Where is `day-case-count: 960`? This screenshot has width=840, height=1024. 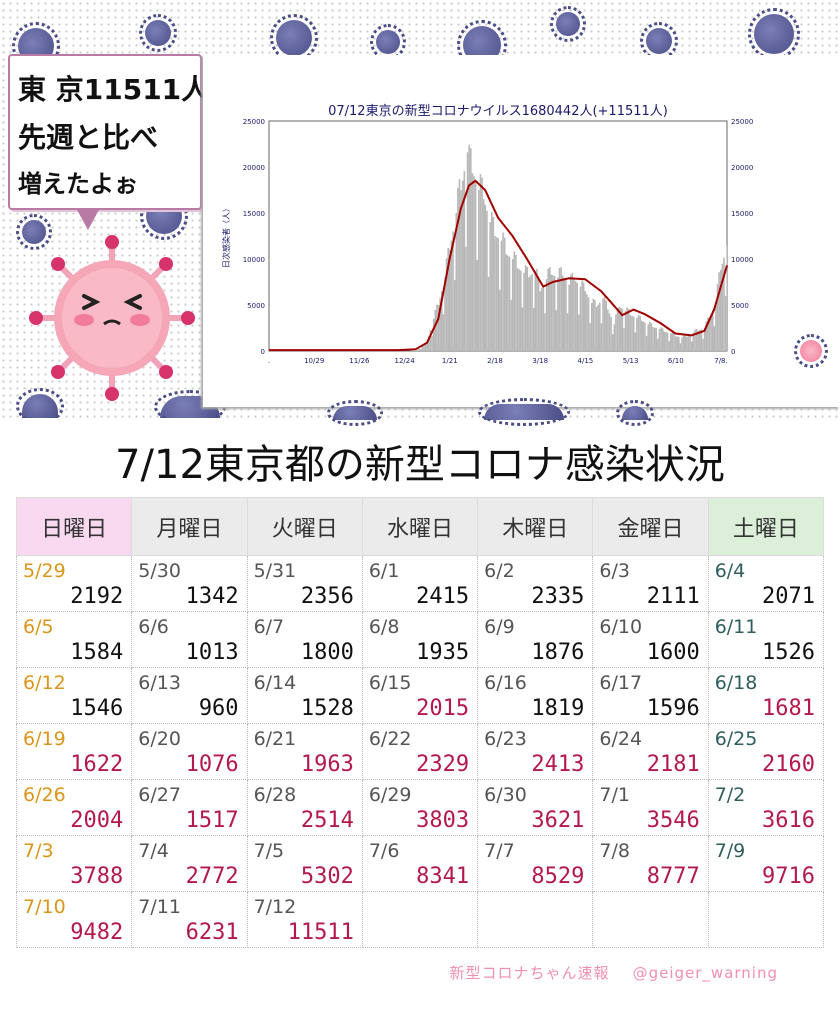
day-case-count: 960 is located at coordinates (218, 708).